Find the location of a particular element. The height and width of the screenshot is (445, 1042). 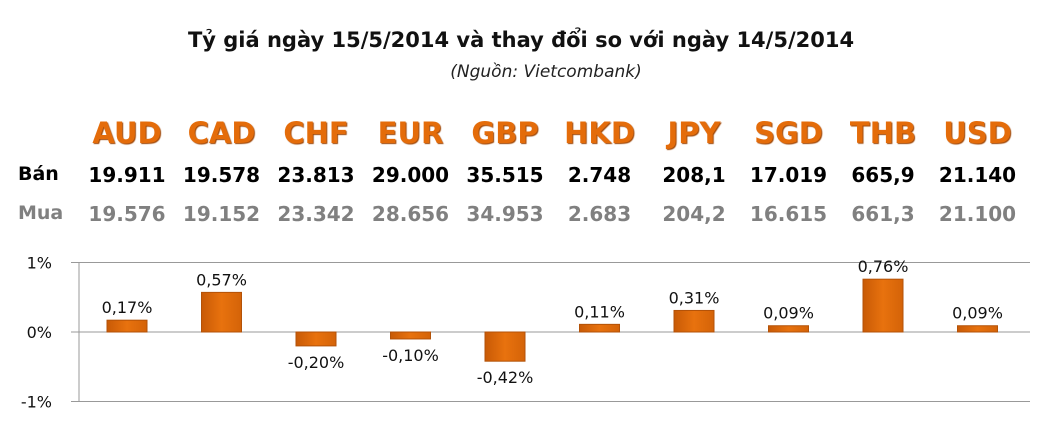

data-label: -0,20% is located at coordinates (316, 362).